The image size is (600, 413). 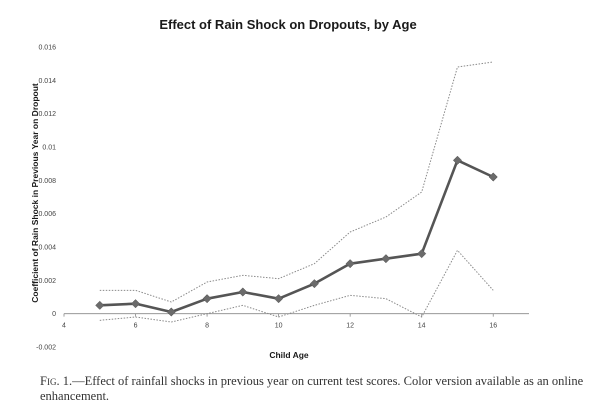 What do you see at coordinates (287, 24) in the screenshot?
I see `chart-title: Effect of Rain Shock on Dropouts, by Age` at bounding box center [287, 24].